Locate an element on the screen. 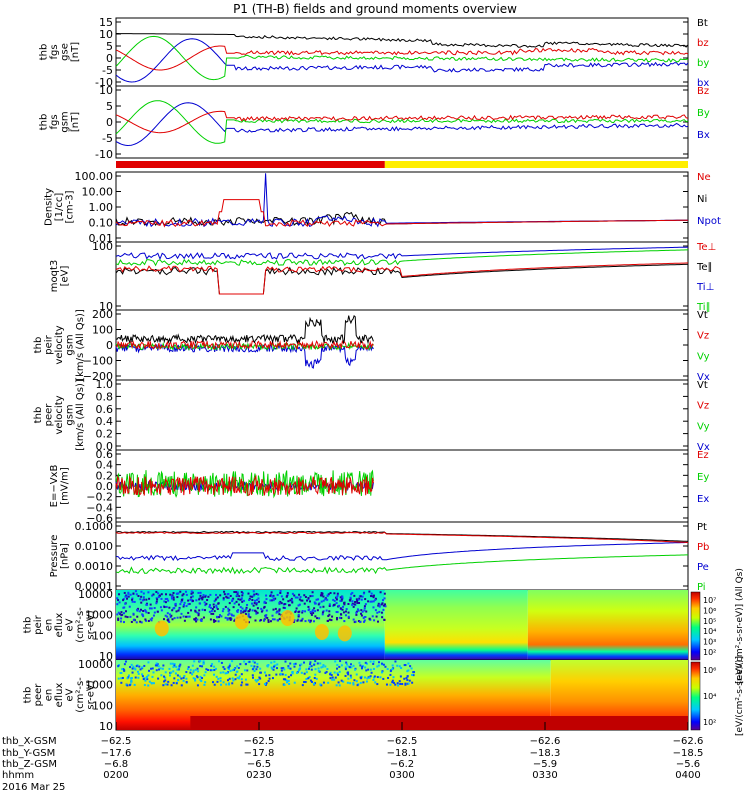 Image resolution: width=750 pixels, height=800 pixels. colorbar-tick-label: 10³ is located at coordinates (709, 642).